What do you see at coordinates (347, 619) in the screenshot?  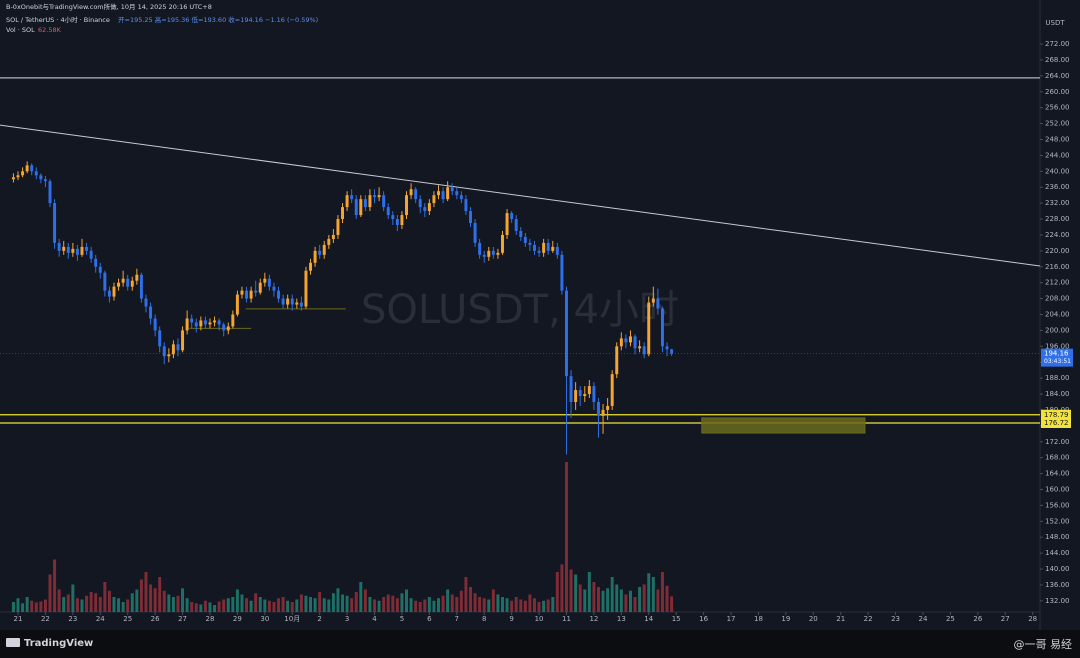 I see `x-tick-label: 3` at bounding box center [347, 619].